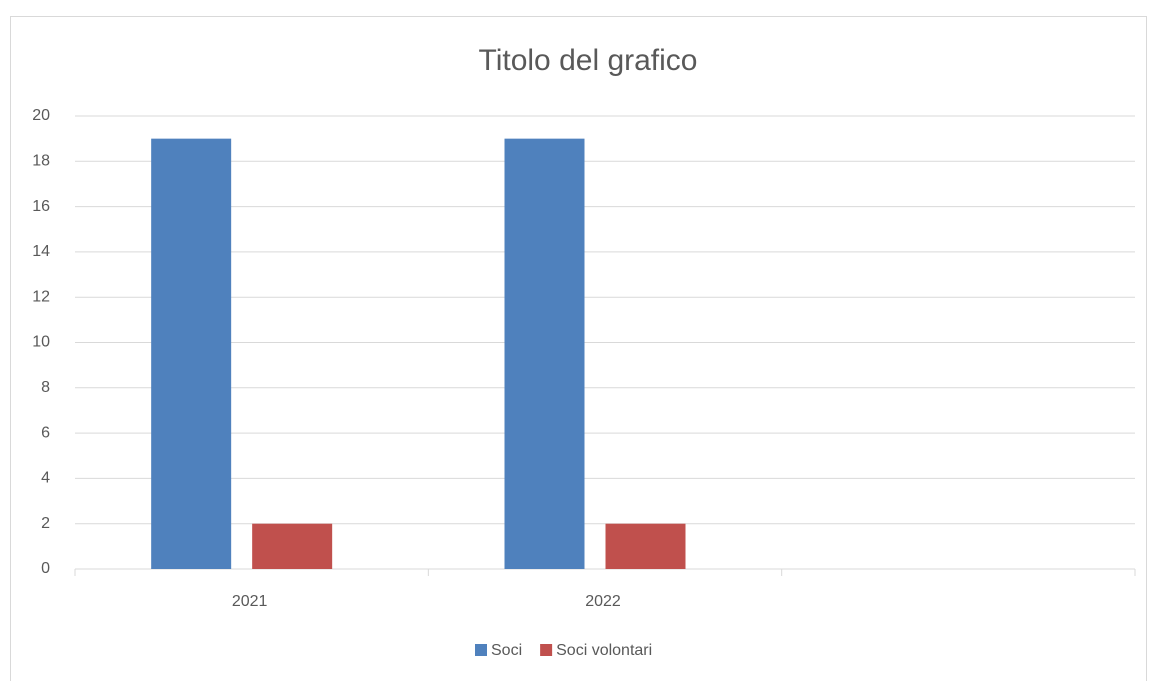  Describe the element at coordinates (250, 601) in the screenshot. I see `x-tick-label: 2021` at that location.